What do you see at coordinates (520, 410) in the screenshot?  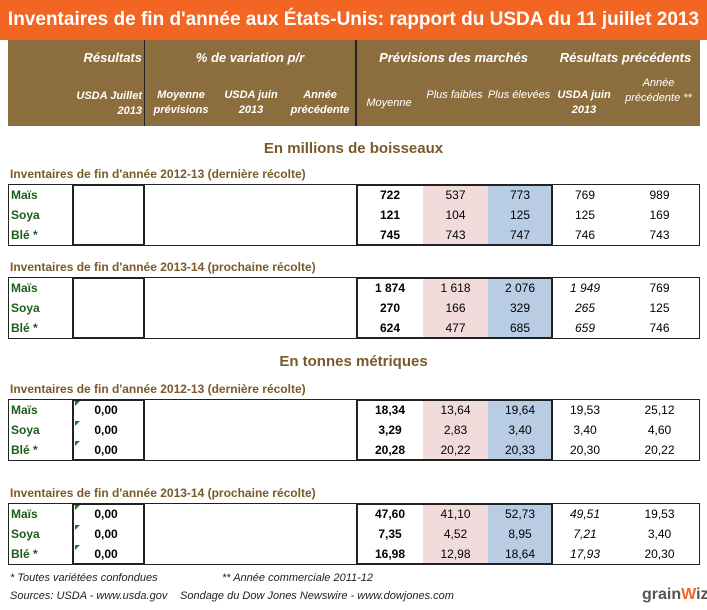 I see `elevees-cell: 19,64` at bounding box center [520, 410].